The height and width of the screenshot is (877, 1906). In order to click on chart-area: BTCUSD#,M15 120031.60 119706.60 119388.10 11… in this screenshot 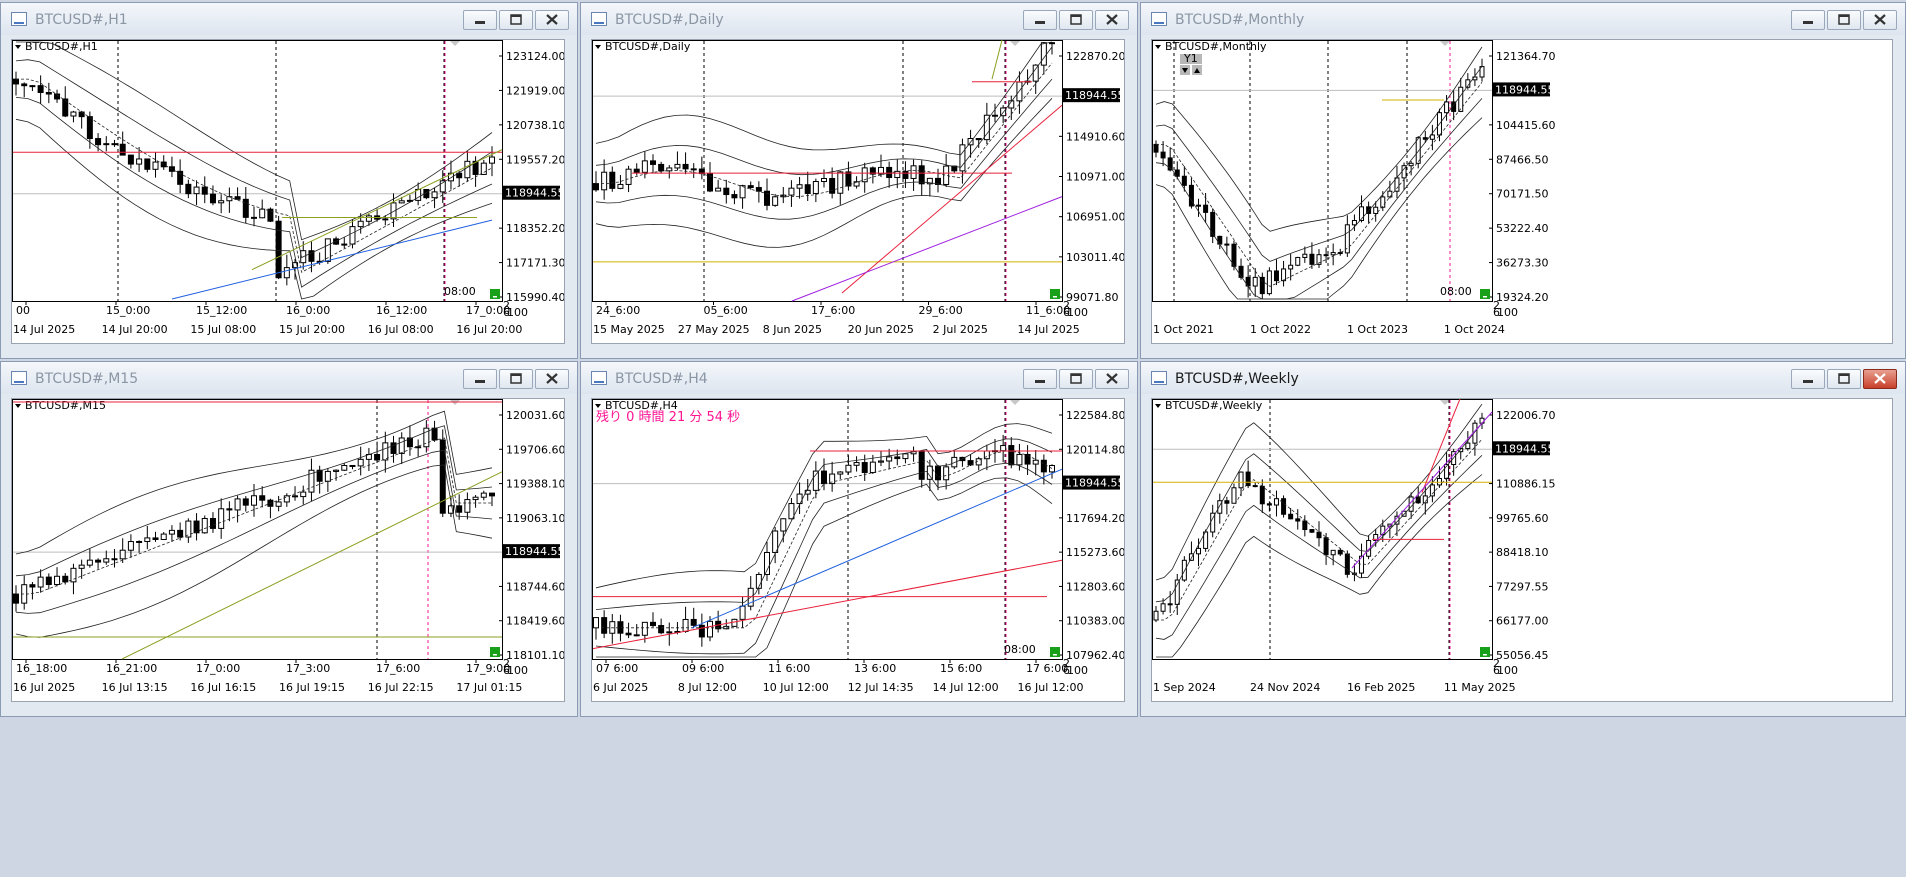, I will do `click(288, 550)`.